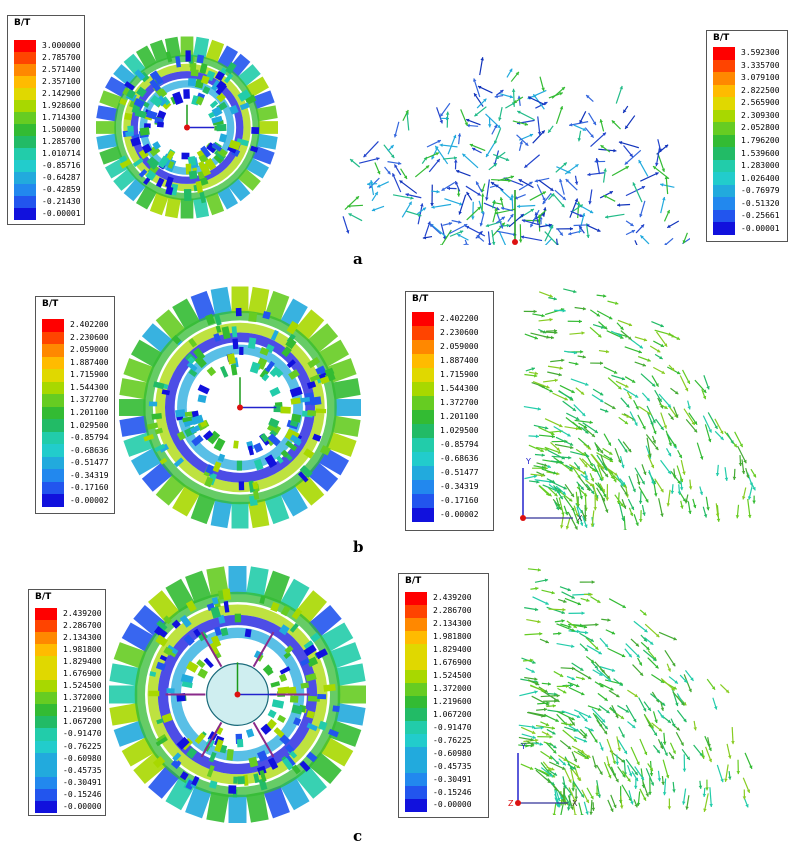  Describe the element at coordinates (452, 663) in the screenshot. I see `legend-value: 1.676900` at that location.